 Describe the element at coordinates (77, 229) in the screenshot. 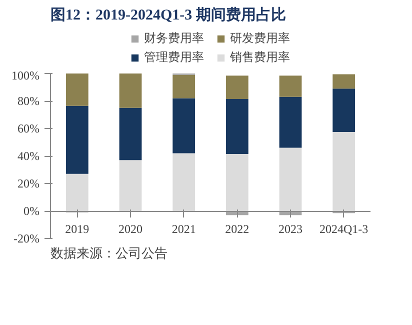

I see `x-tick-label: 2019` at that location.